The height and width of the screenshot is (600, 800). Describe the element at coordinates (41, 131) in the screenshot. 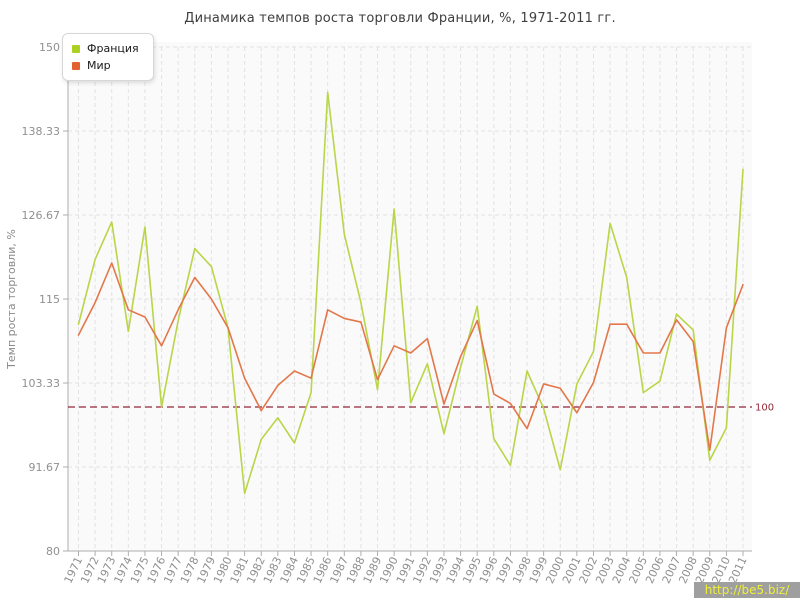

I see `svg-text: 138.33` at that location.